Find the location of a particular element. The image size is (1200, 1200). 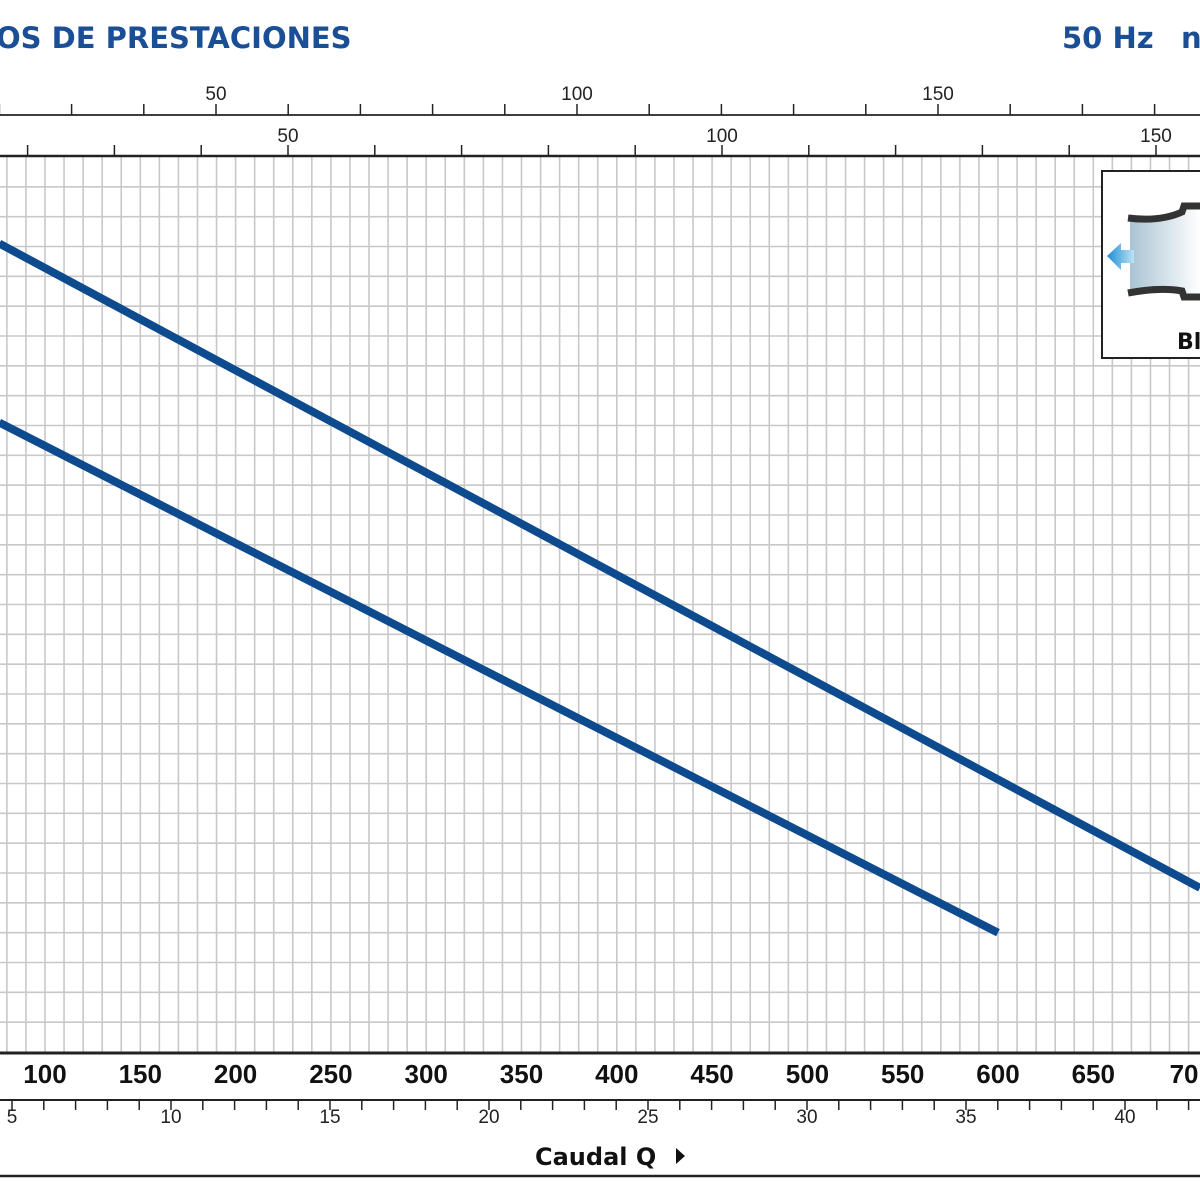

bottom-secondary-tick-label: 40 is located at coordinates (1124, 1117).